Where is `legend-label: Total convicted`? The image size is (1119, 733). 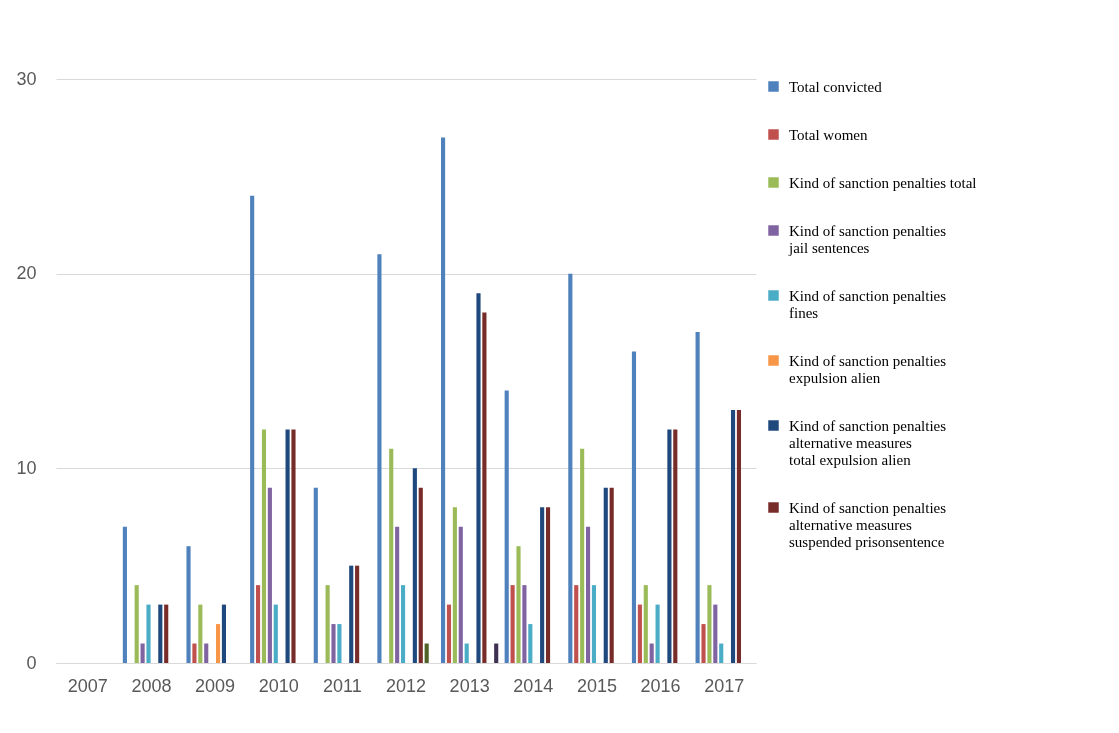
legend-label: Total convicted is located at coordinates (836, 86).